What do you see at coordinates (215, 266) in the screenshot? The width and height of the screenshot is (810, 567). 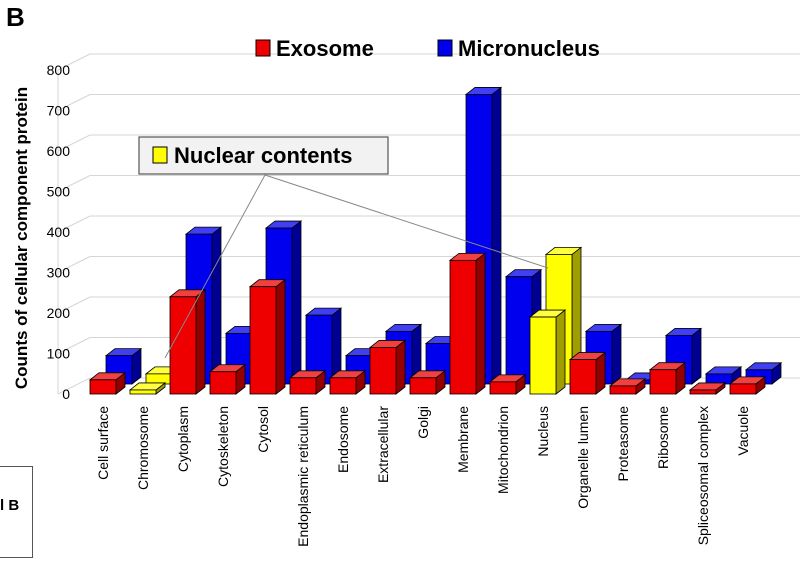 I see `callout-leader-chromosome` at bounding box center [215, 266].